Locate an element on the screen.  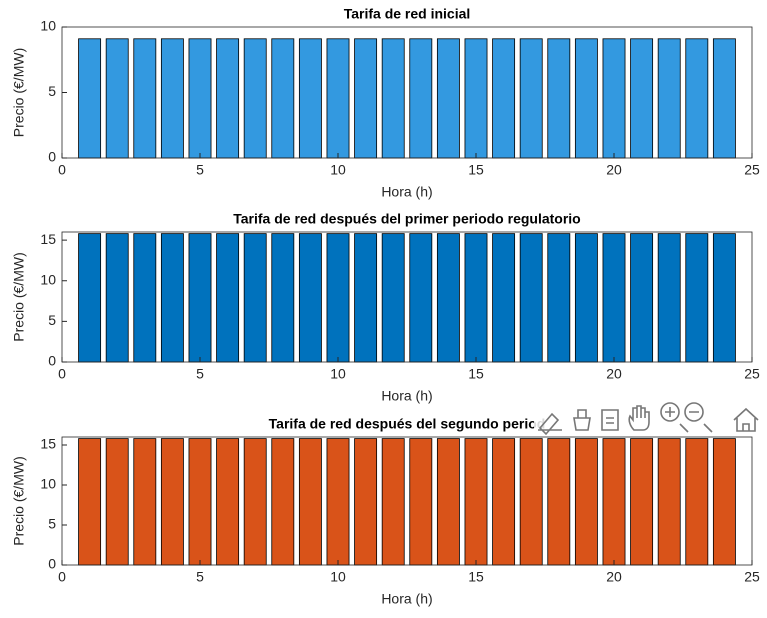
toolbar is located at coordinates (649, 419).